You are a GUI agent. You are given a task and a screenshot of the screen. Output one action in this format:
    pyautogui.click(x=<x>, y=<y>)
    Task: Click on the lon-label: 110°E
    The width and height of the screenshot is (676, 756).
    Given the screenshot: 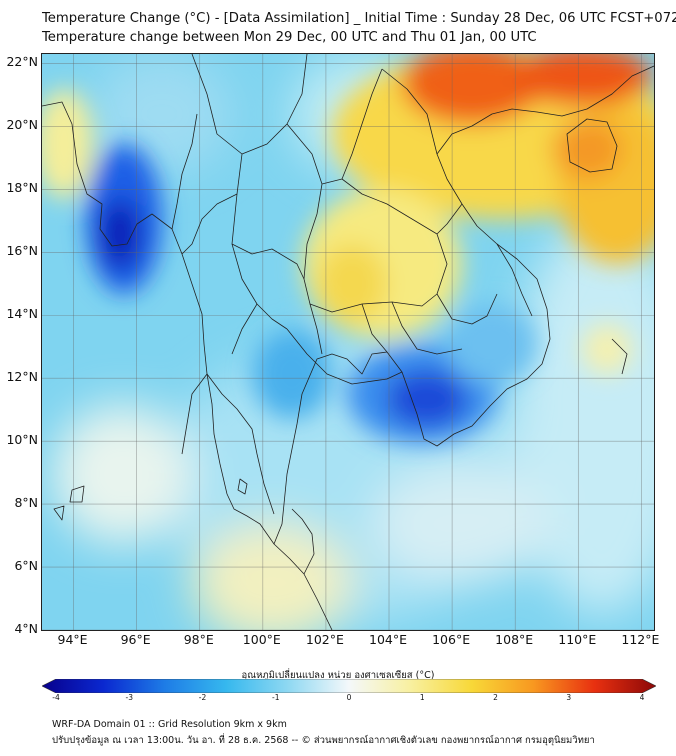 What is the action you would take?
    pyautogui.click(x=577, y=639)
    